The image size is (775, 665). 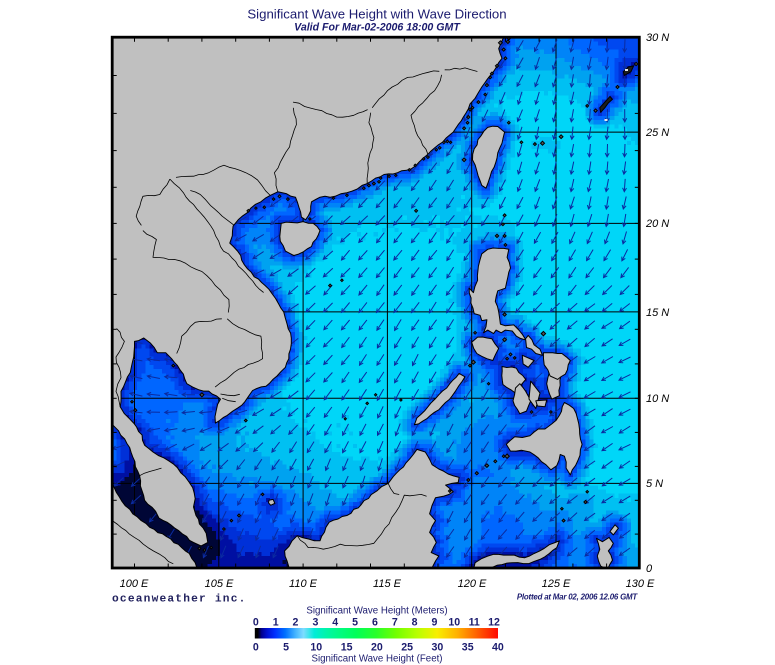 I want to click on svg-text: 105 E, so click(x=219, y=584).